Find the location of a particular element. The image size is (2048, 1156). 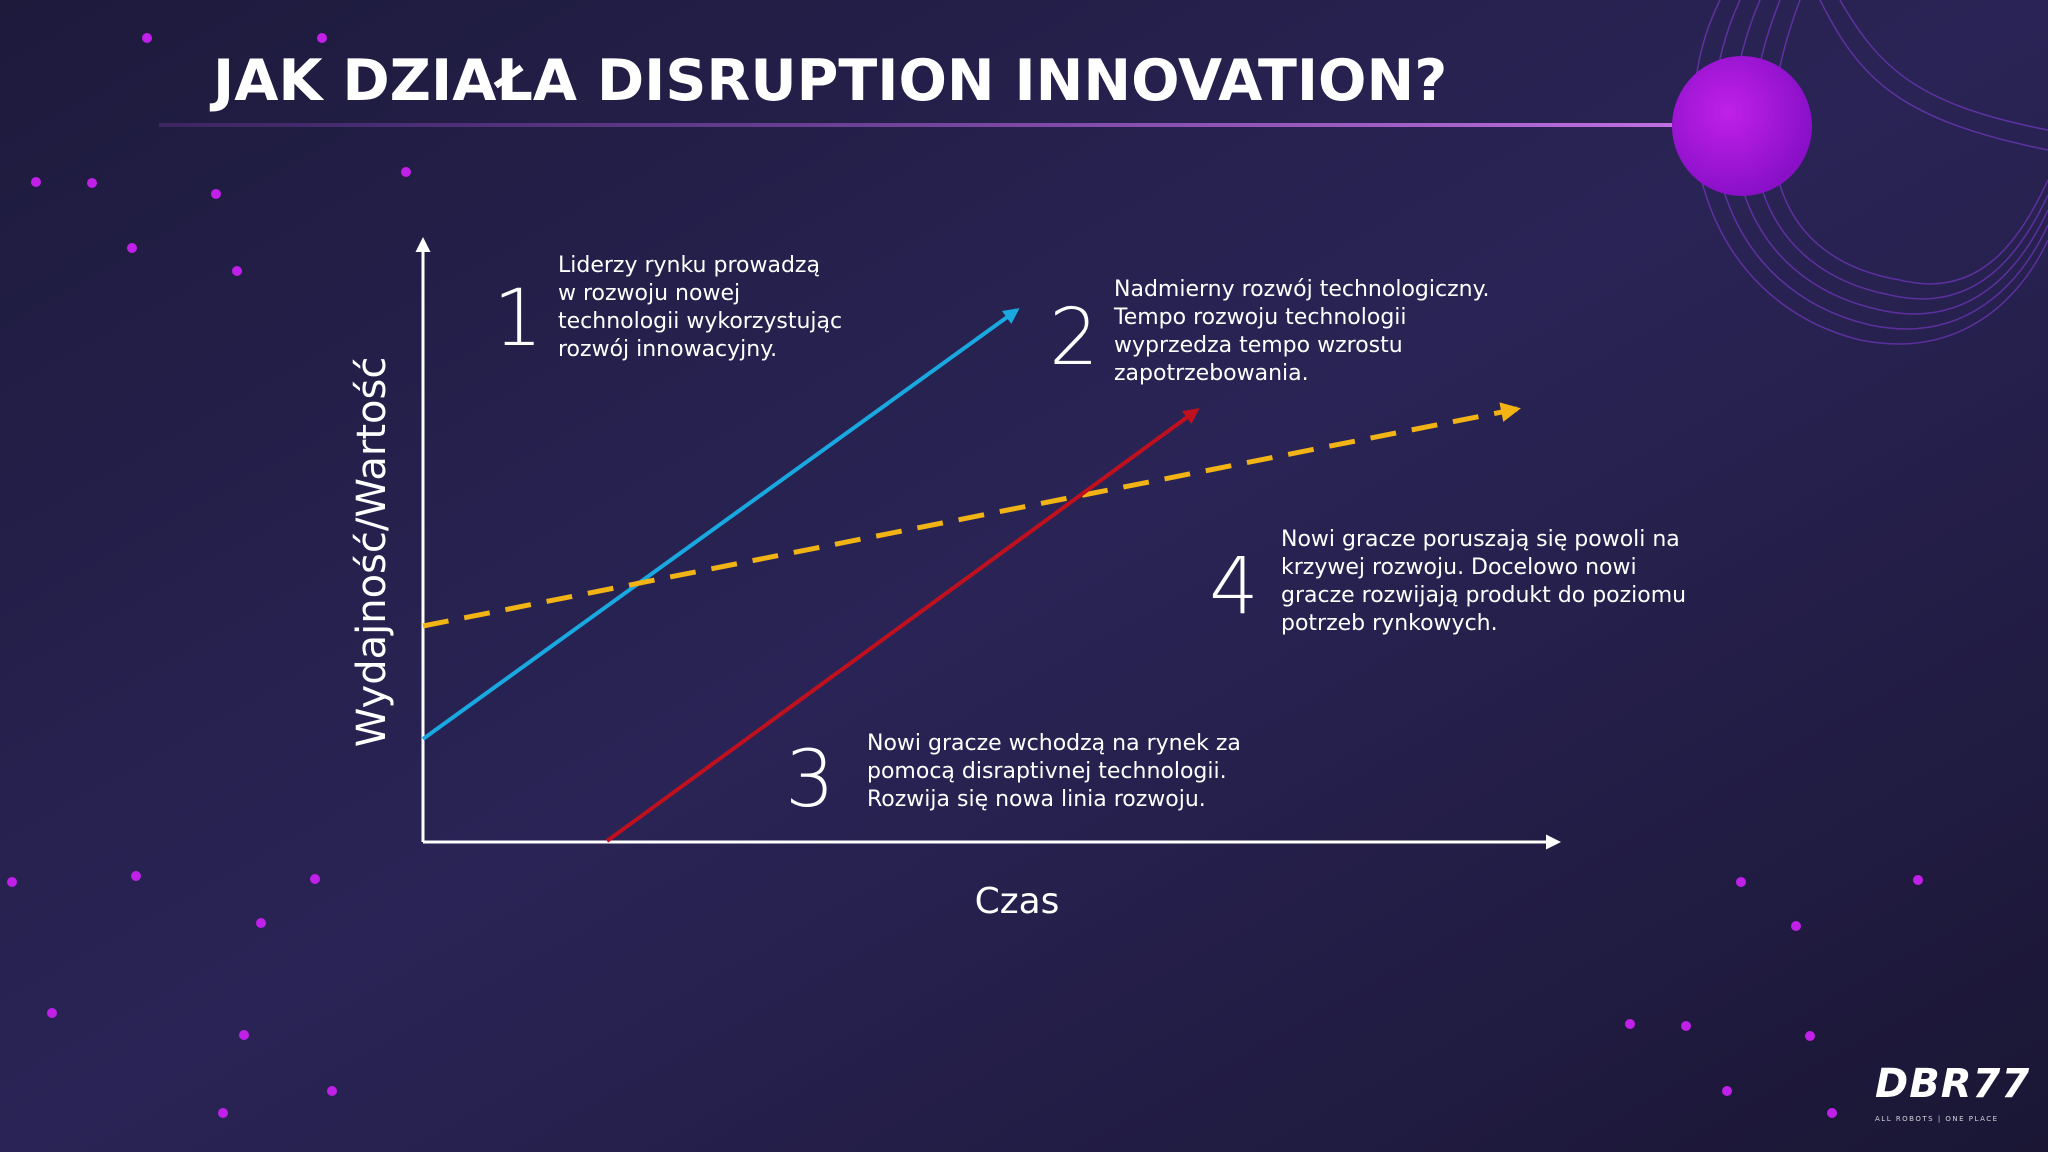

title-rule is located at coordinates (915, 125).